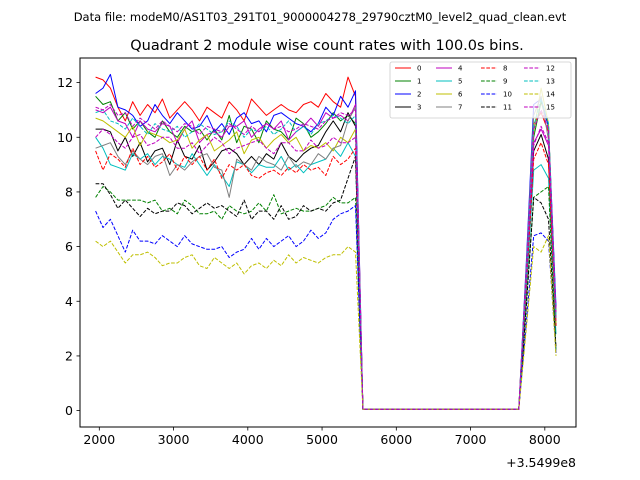  What do you see at coordinates (541, 462) in the screenshot?
I see `x-axis-offset-label: +3.5499e8` at bounding box center [541, 462].